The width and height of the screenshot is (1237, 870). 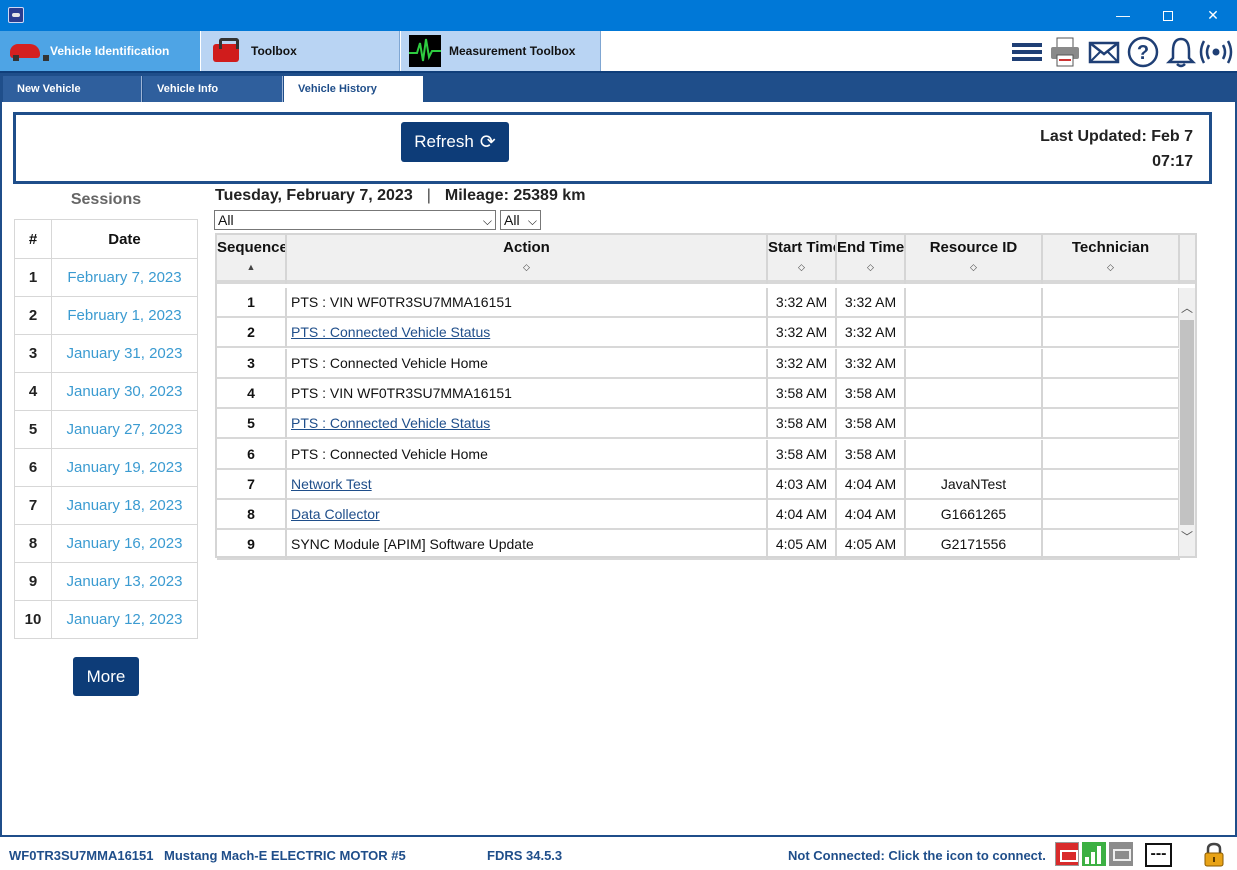 I want to click on col-resource-id: Resource ID ◇, so click(x=974, y=259).